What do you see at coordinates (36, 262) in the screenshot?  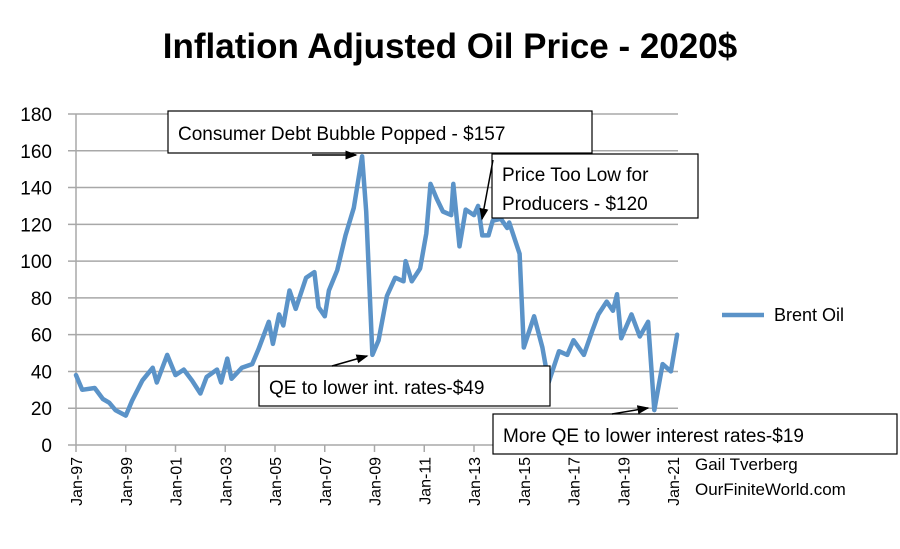 I see `y-tick-label: 100` at bounding box center [36, 262].